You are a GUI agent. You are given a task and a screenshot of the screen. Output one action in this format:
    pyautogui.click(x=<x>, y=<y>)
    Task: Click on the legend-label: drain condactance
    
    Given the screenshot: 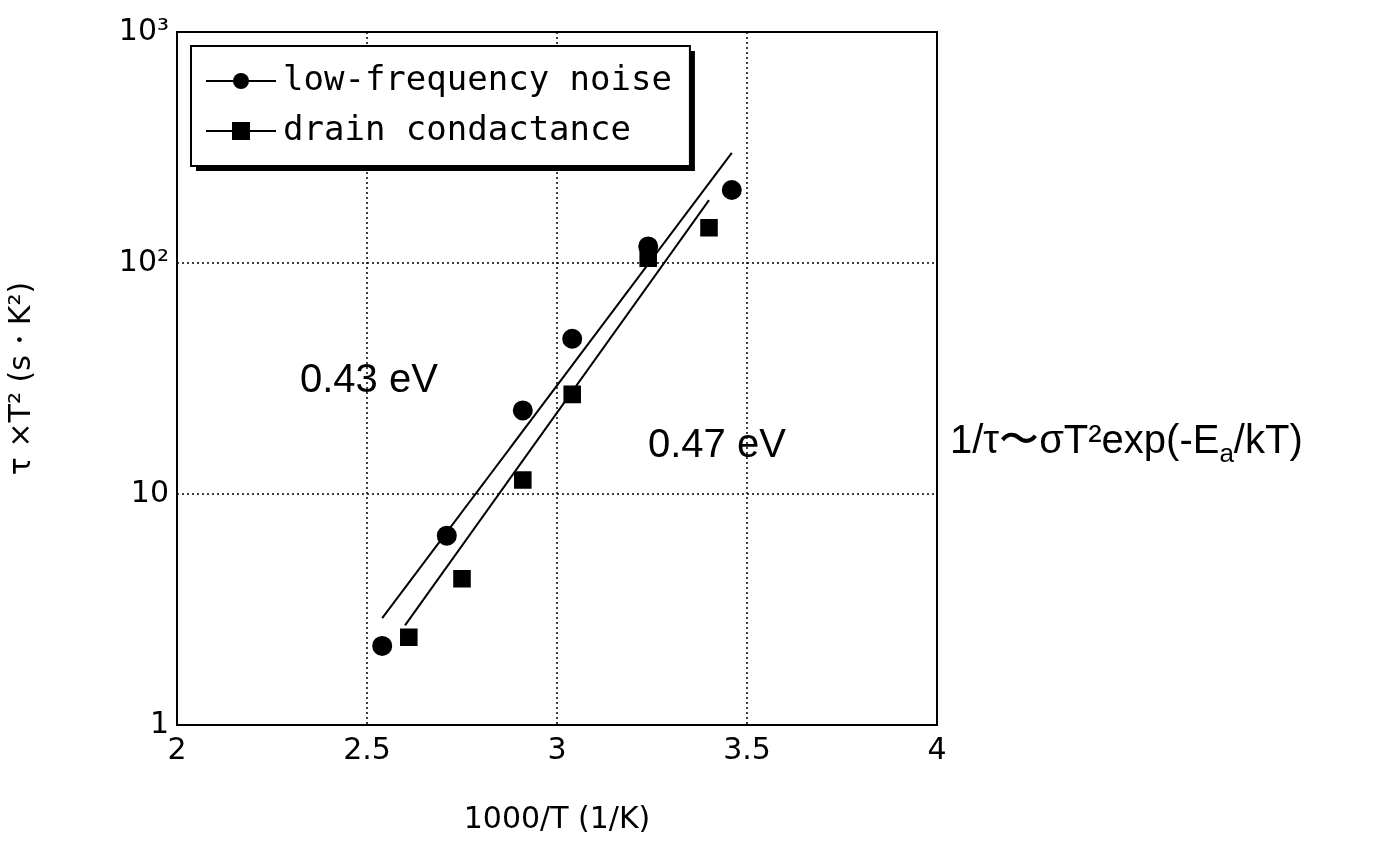 What is the action you would take?
    pyautogui.click(x=457, y=127)
    